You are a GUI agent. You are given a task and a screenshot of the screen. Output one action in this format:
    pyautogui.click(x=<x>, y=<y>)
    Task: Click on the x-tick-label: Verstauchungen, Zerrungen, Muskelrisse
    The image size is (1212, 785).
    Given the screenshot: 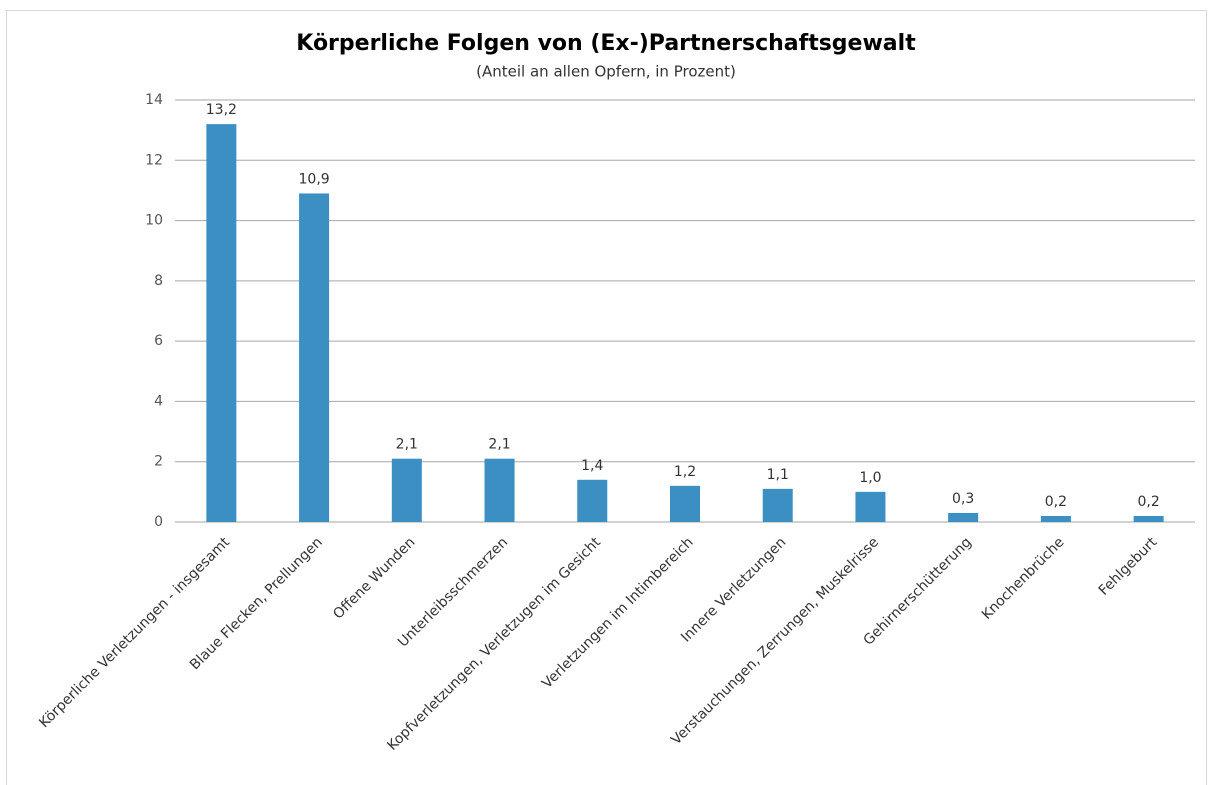 What is the action you would take?
    pyautogui.click(x=775, y=641)
    